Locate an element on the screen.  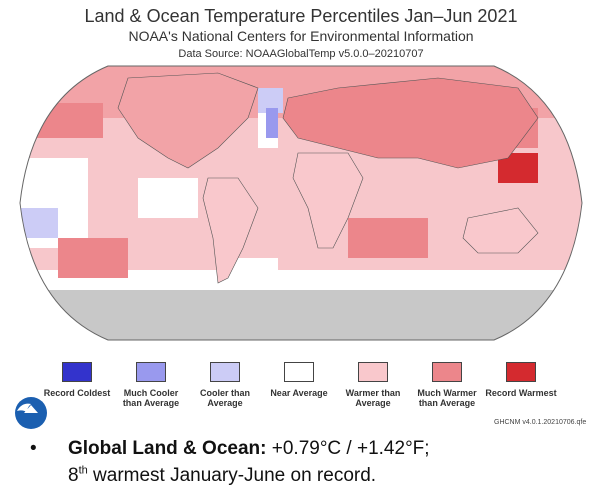
north-america-land is located at coordinates (188, 120).